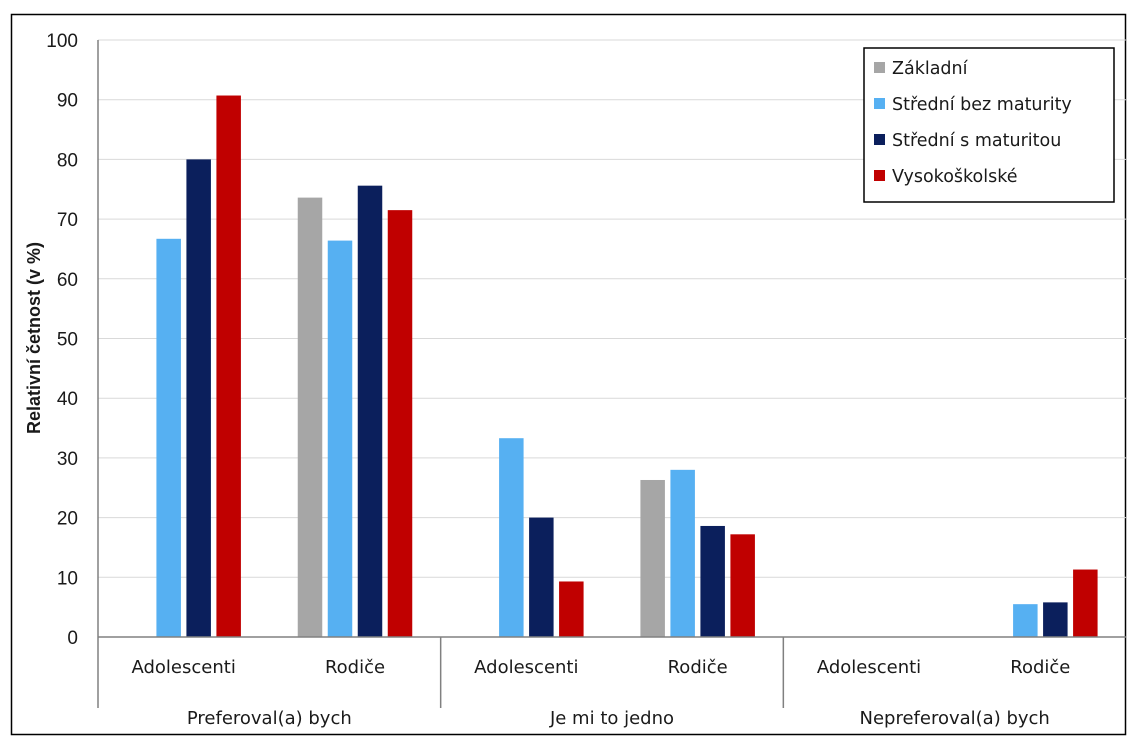 The height and width of the screenshot is (738, 1131). Describe the element at coordinates (269, 718) in the screenshot. I see `x-group-label: Preferoval(a) bych` at that location.